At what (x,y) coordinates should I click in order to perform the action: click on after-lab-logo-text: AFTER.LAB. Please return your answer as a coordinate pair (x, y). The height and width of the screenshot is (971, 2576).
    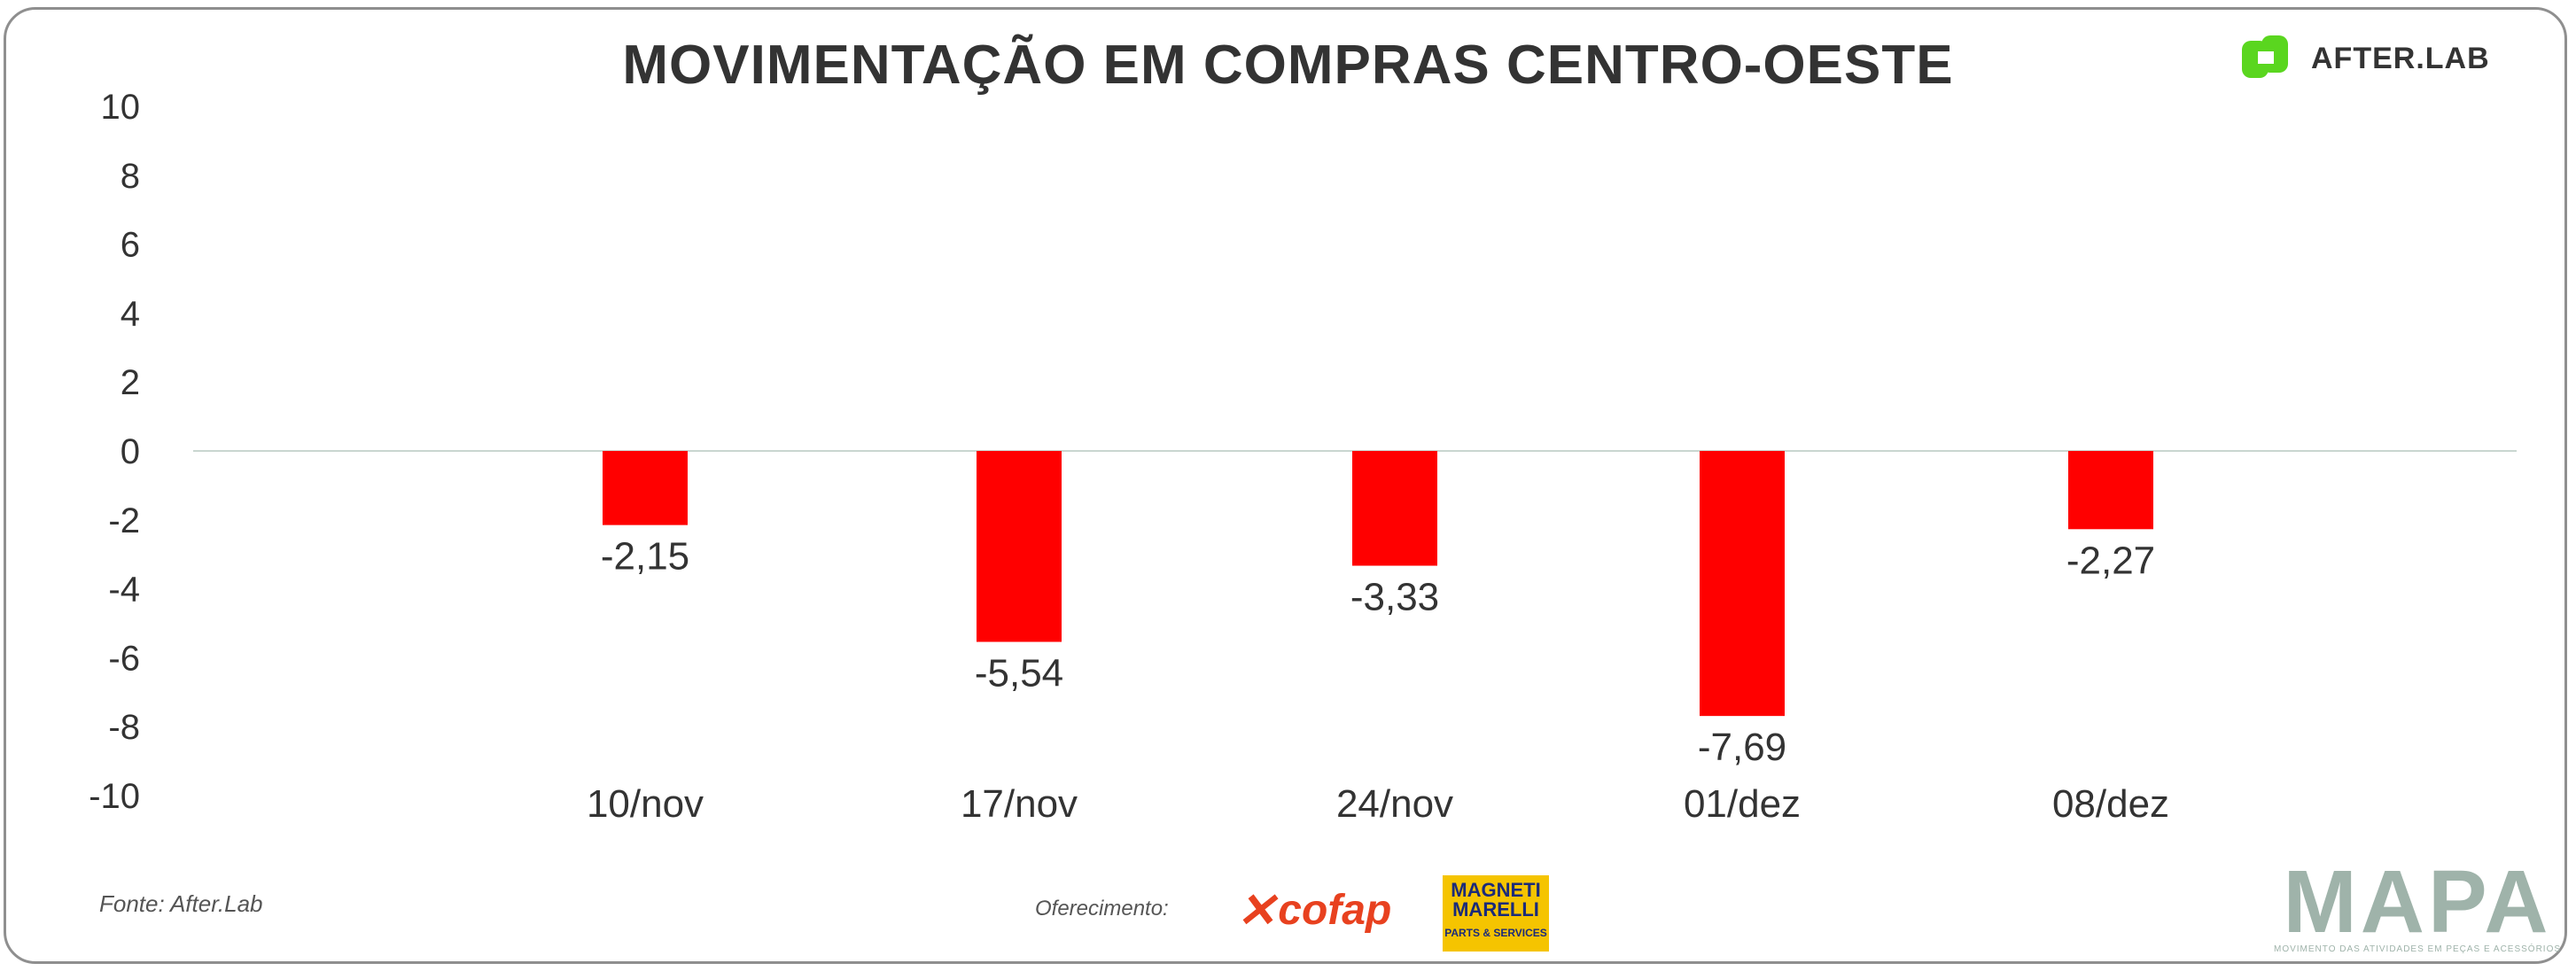
    Looking at the image, I should click on (2400, 58).